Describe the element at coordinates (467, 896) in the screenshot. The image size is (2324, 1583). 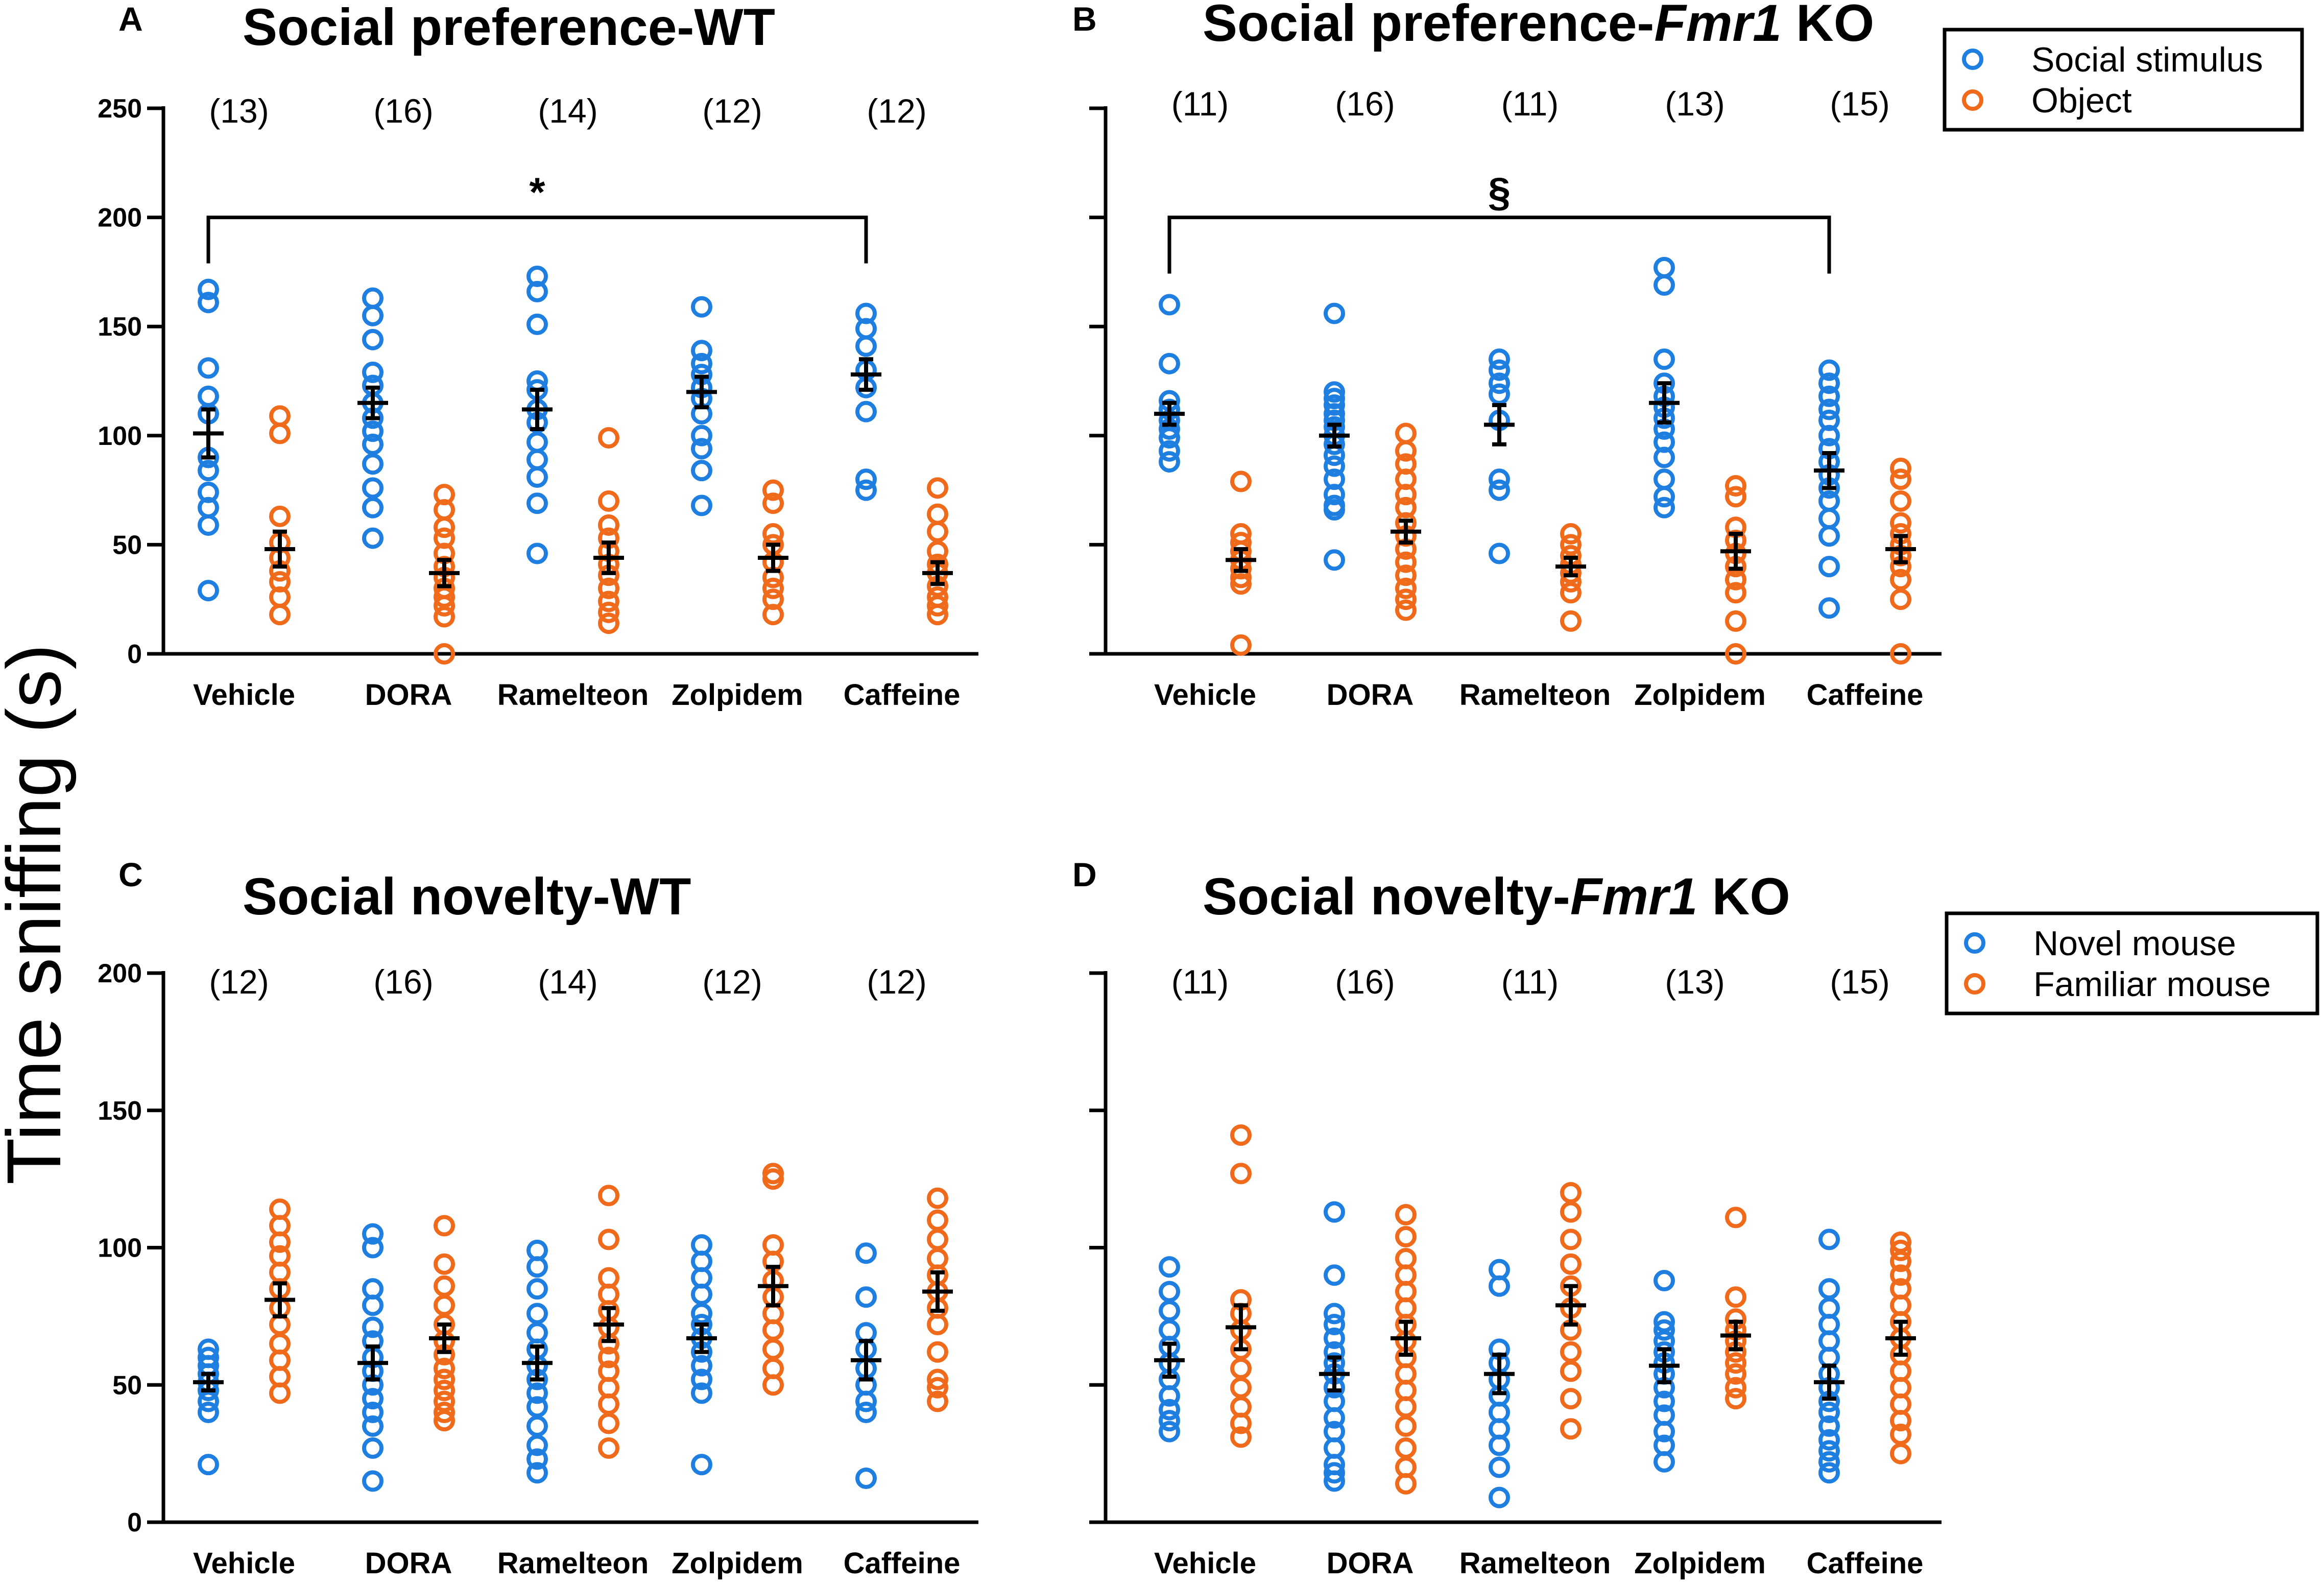
I see `panel-title-text: Social novelty-WT` at that location.